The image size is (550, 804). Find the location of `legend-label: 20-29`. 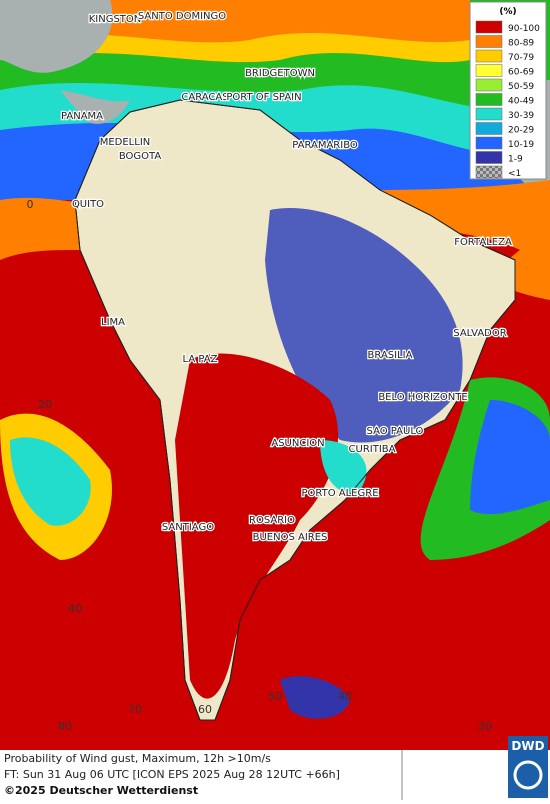

legend-label: 20-29 is located at coordinates (521, 131).